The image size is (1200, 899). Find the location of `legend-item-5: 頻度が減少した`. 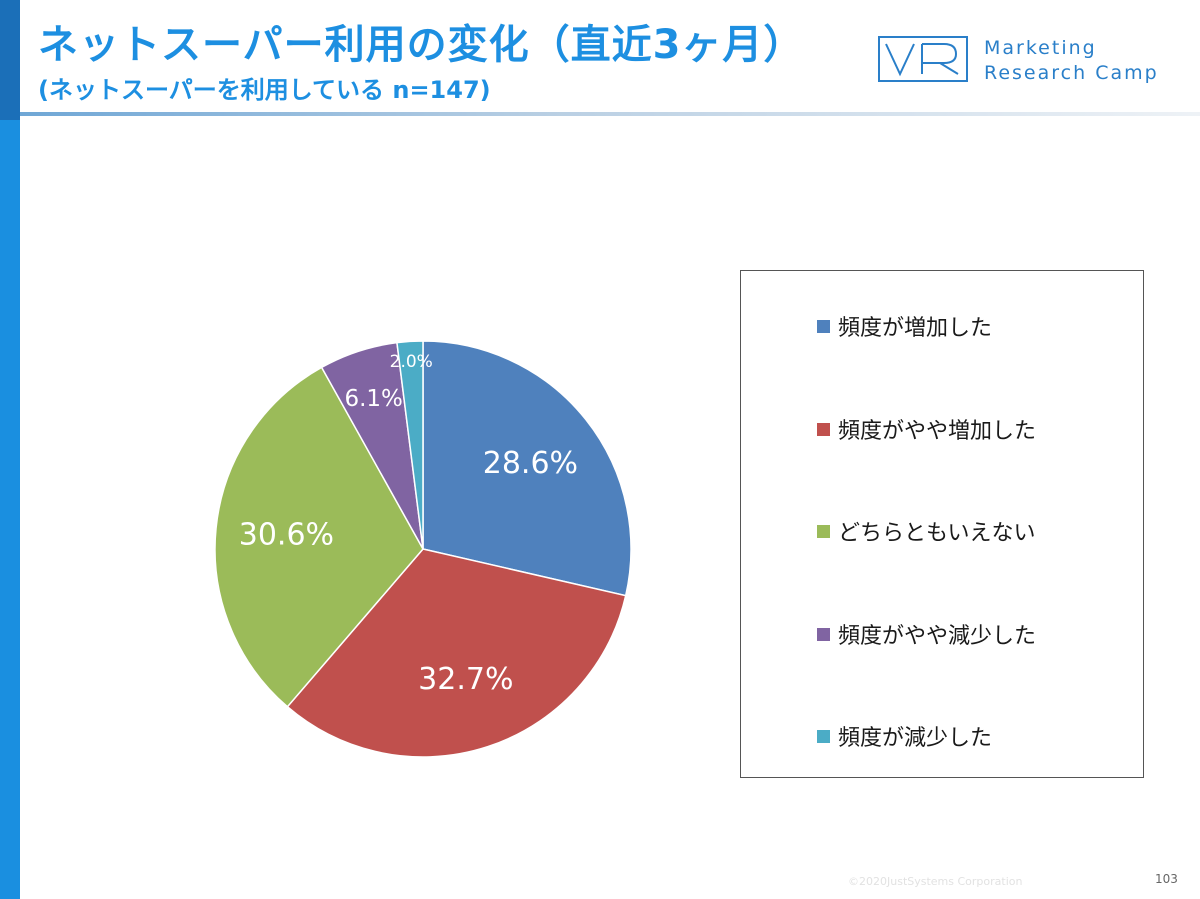

legend-item-5: 頻度が減少した is located at coordinates (904, 736).